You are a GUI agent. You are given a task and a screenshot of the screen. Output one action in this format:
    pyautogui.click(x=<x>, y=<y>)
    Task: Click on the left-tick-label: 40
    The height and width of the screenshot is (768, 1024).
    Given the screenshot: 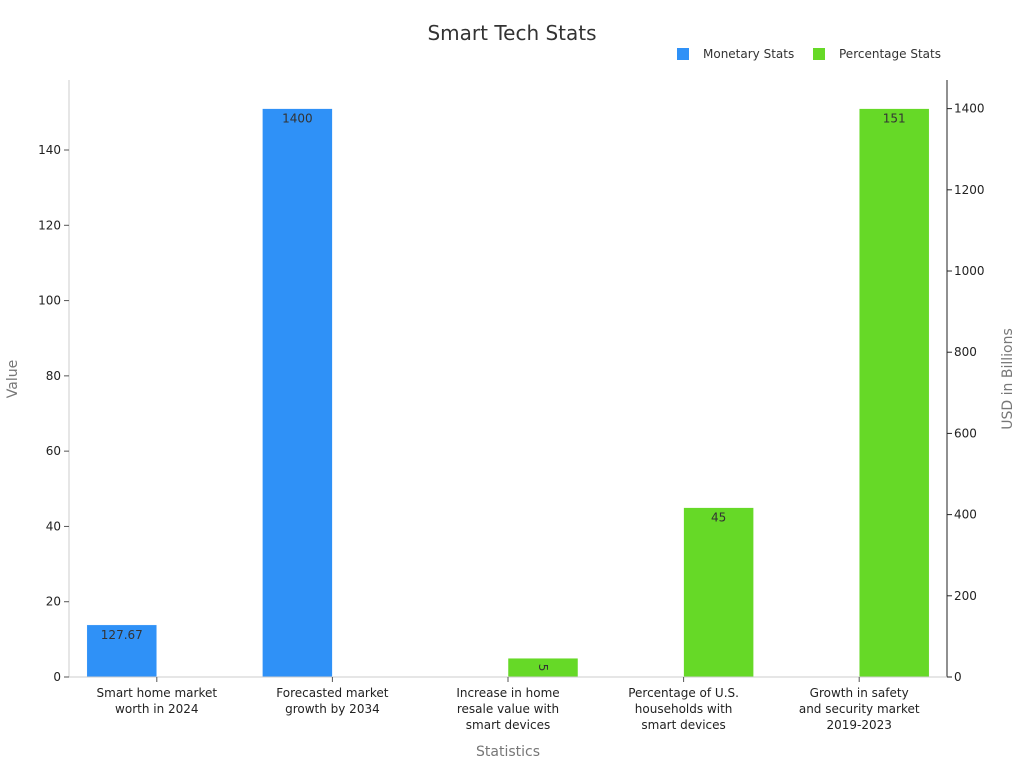 What is the action you would take?
    pyautogui.click(x=53, y=526)
    